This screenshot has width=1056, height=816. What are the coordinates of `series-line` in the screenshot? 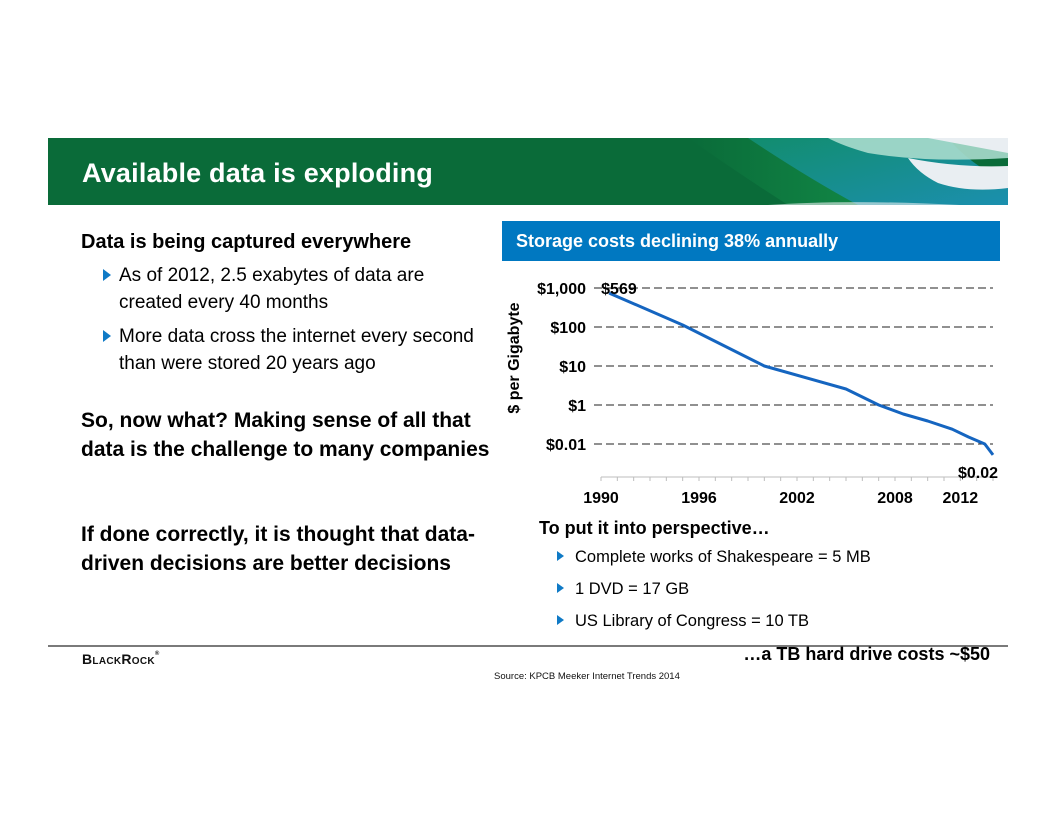 It's located at (801, 373).